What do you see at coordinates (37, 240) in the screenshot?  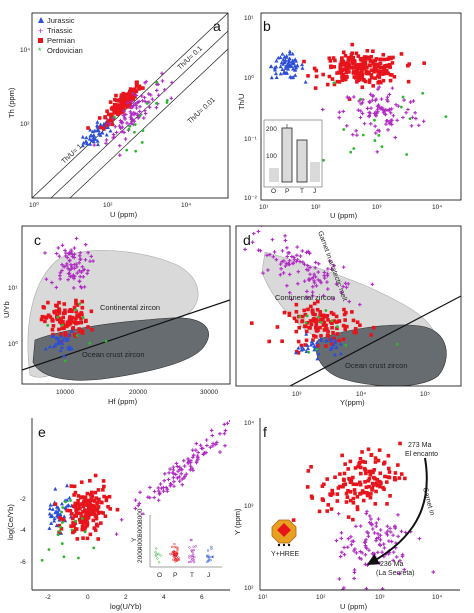 I see `panel-c-letter: c` at bounding box center [37, 240].